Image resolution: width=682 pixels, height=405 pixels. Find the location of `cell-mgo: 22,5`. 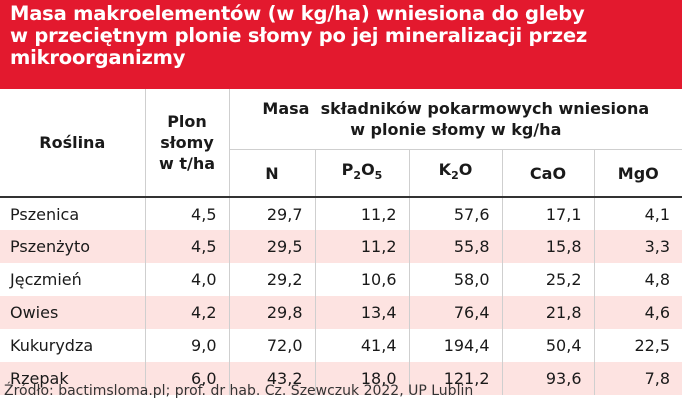

cell-mgo: 22,5 is located at coordinates (637, 345).